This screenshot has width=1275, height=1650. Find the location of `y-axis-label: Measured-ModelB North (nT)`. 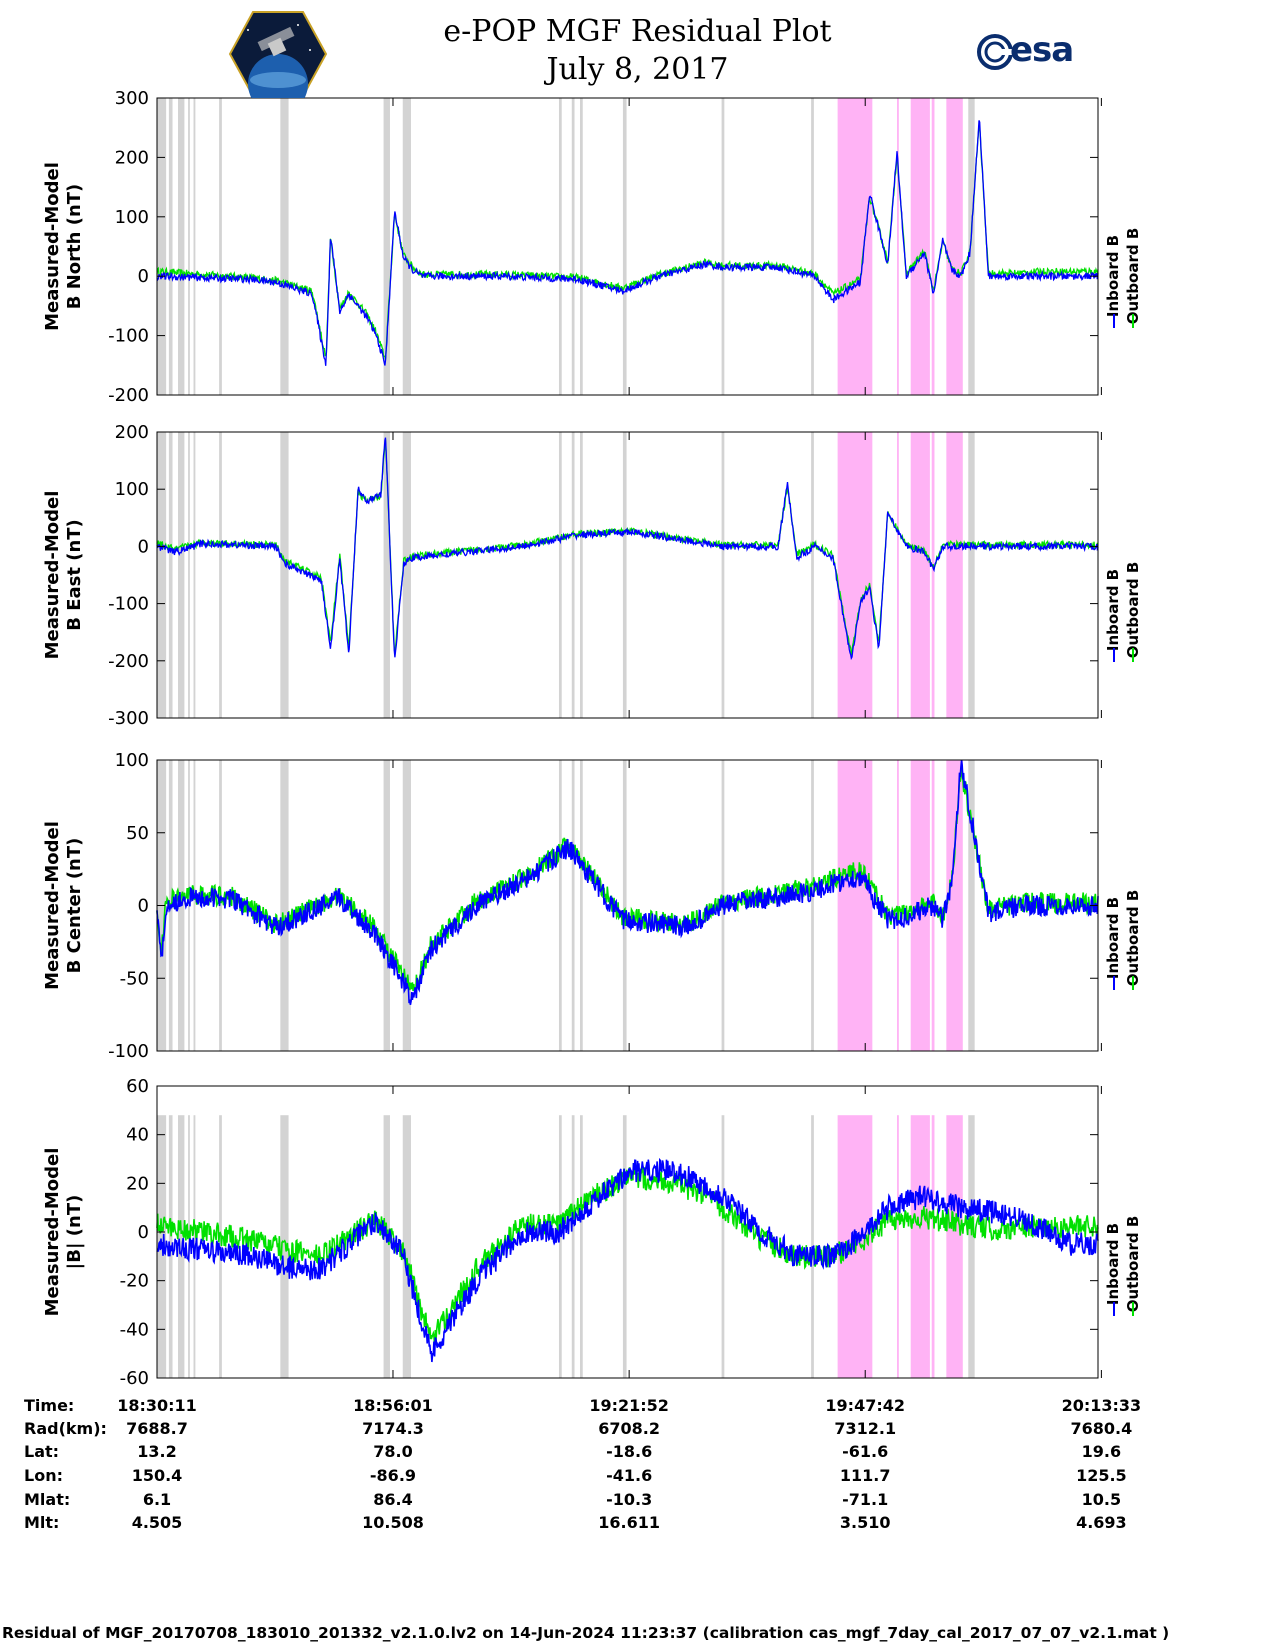

y-axis-label: Measured-ModelB North (nT) is located at coordinates (63, 246).